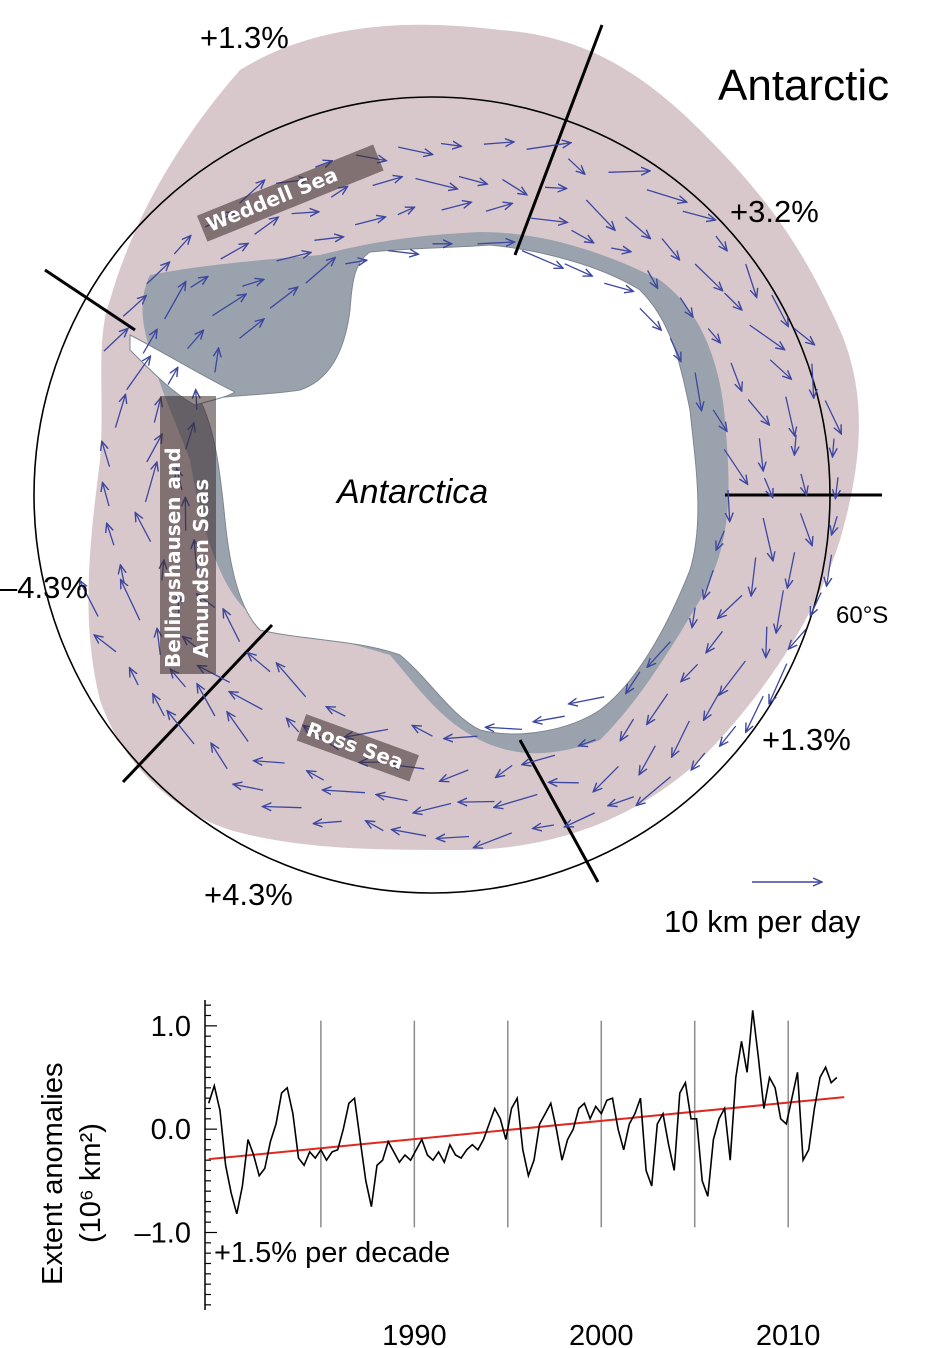  Describe the element at coordinates (91, 1183) in the screenshot. I see `y-axis-units: (10⁶ km²)` at that location.